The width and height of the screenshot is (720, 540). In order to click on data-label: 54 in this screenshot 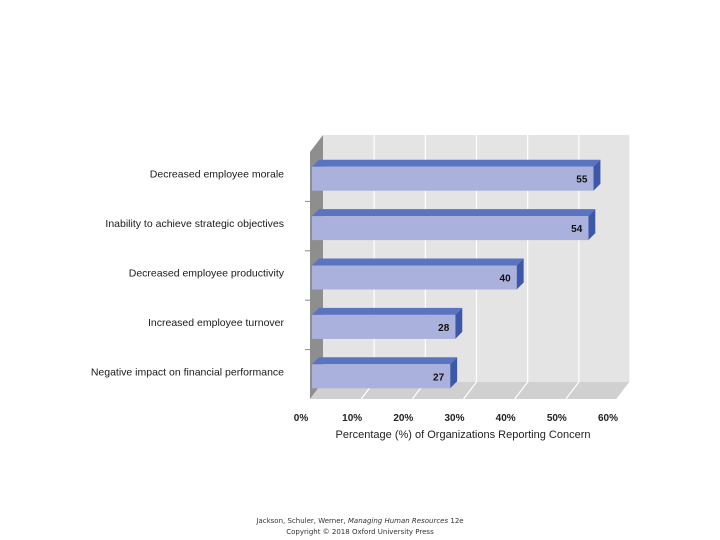, I will do `click(577, 229)`.